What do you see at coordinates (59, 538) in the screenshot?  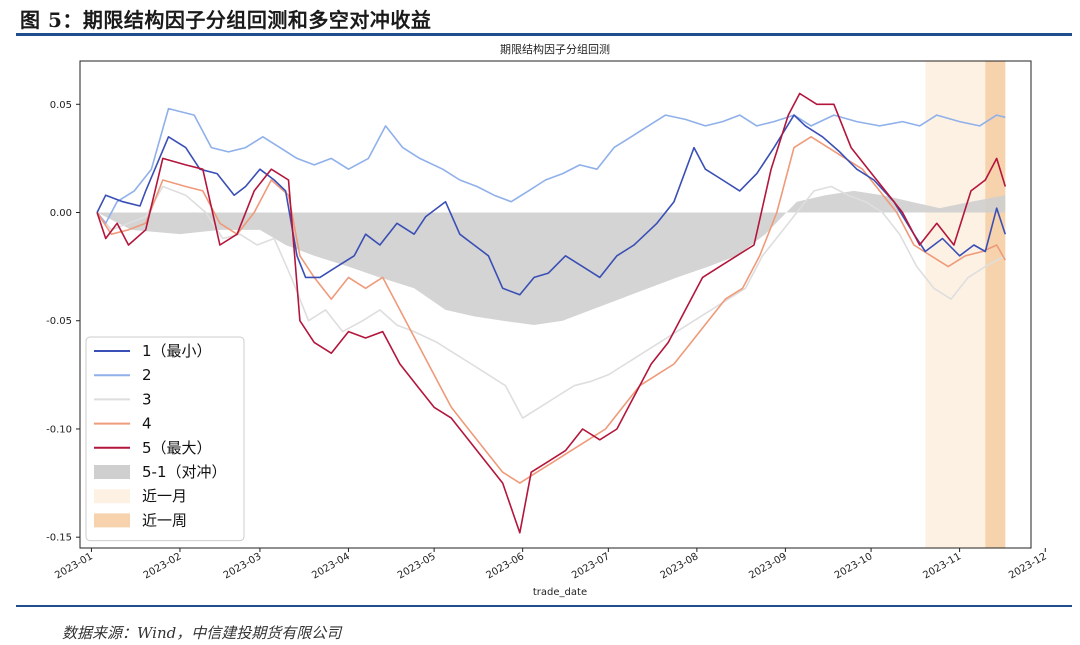 I see `y-tick-label-4: -0.15` at bounding box center [59, 538].